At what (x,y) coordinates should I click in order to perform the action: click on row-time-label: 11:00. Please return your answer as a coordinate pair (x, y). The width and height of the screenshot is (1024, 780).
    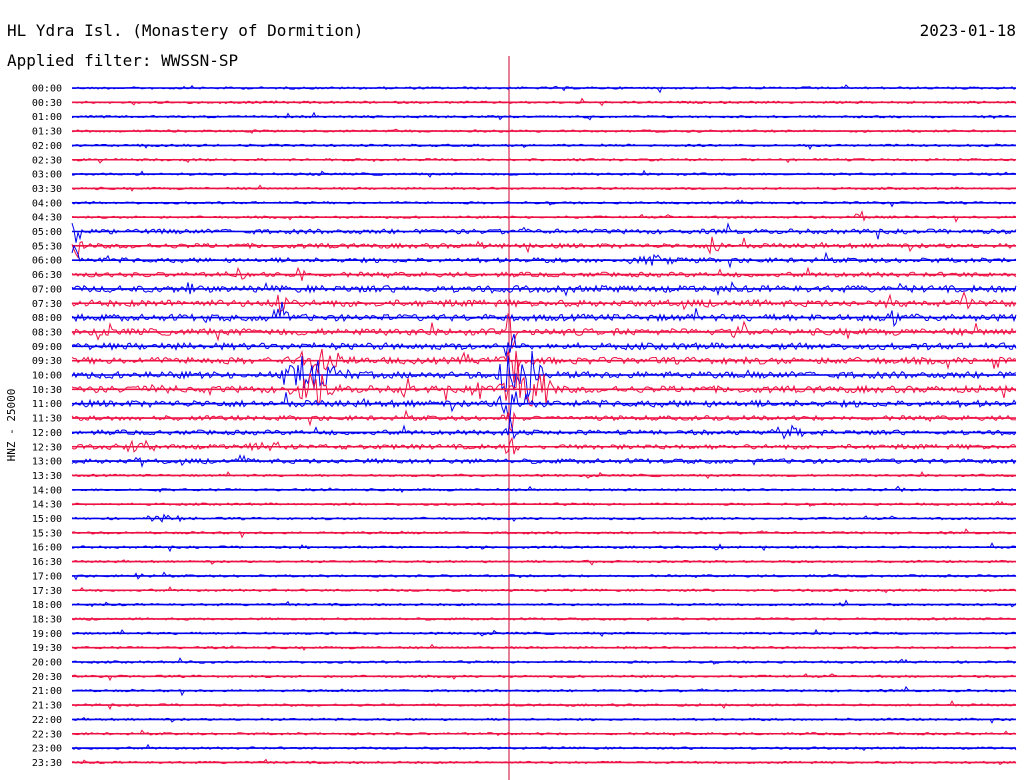
    Looking at the image, I should click on (47, 404).